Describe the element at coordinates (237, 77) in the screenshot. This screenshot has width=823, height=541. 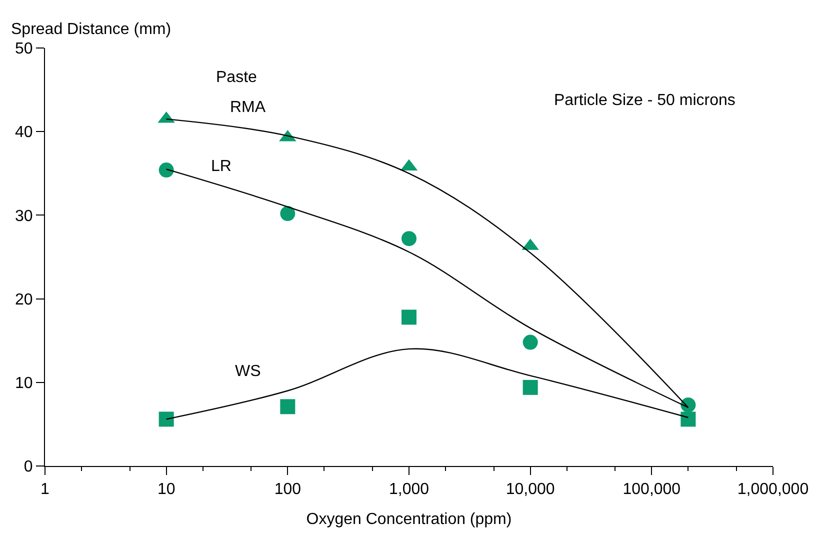
I see `annotation: Paste` at that location.